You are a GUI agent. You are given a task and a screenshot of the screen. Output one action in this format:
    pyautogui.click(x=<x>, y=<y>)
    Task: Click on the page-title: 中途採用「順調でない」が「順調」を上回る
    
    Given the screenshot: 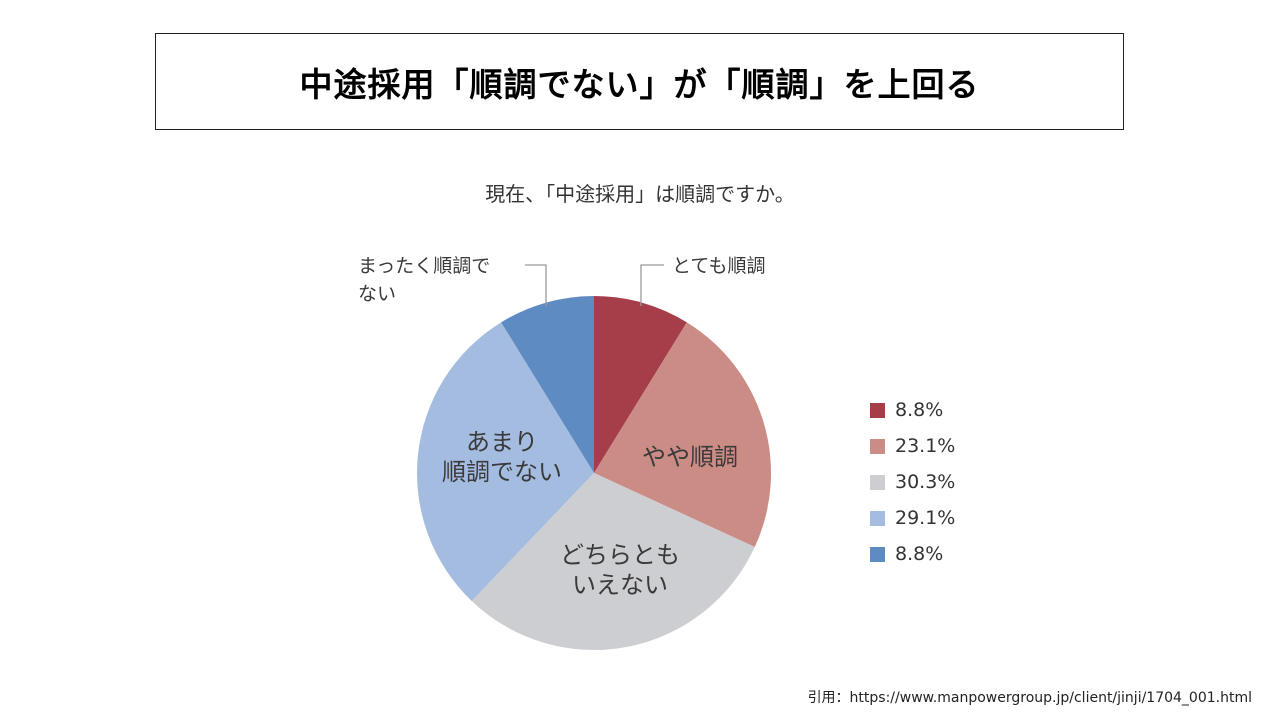 What is the action you would take?
    pyautogui.click(x=639, y=84)
    